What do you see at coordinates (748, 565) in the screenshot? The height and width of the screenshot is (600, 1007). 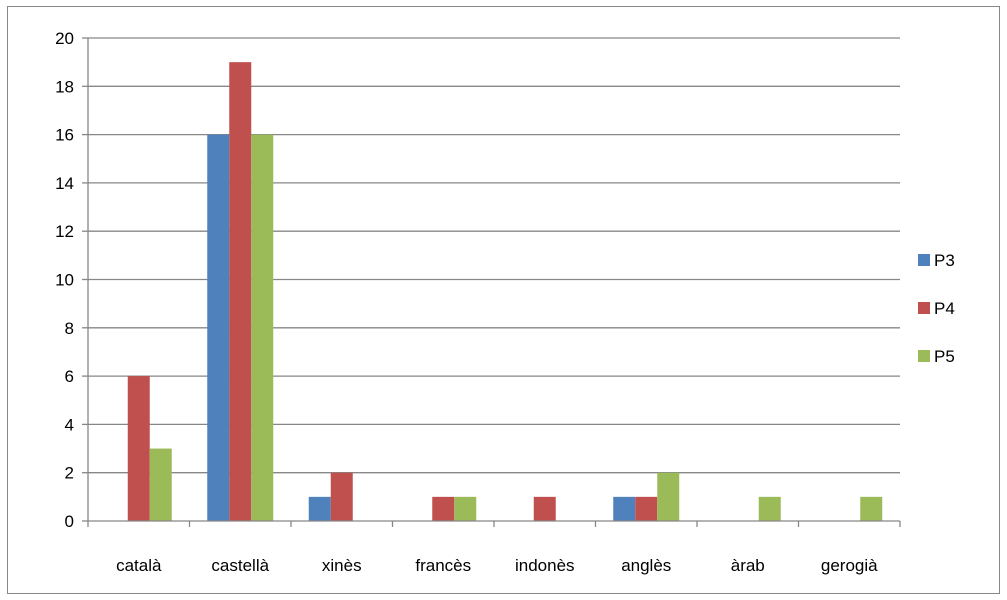 I see `x-tick-label: àrab` at bounding box center [748, 565].